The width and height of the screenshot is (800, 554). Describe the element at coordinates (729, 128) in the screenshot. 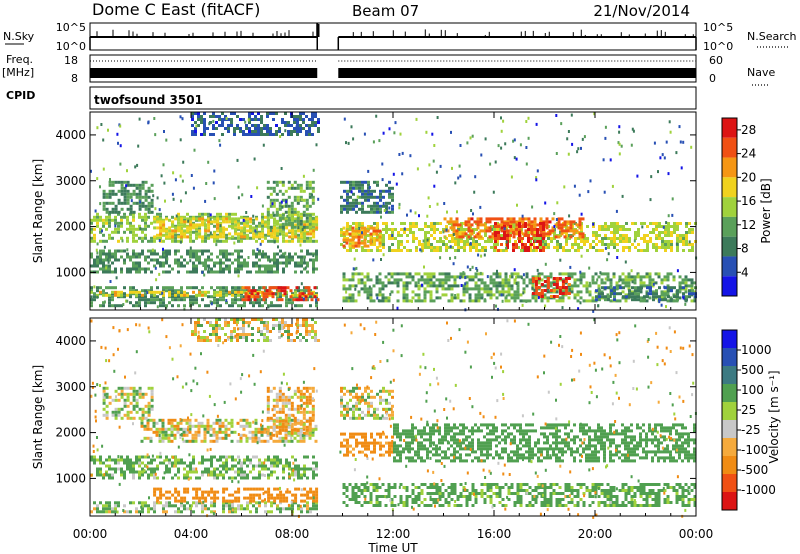

I see `colorbar-swatch` at that location.